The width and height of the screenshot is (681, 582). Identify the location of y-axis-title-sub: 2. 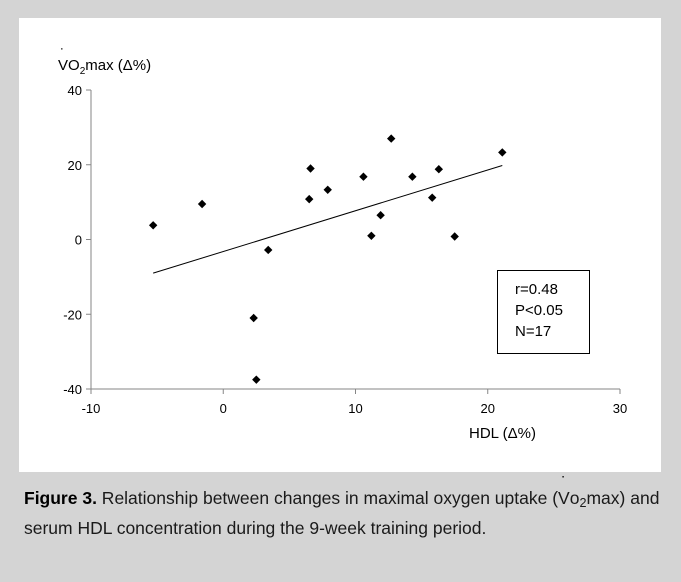
(83, 71).